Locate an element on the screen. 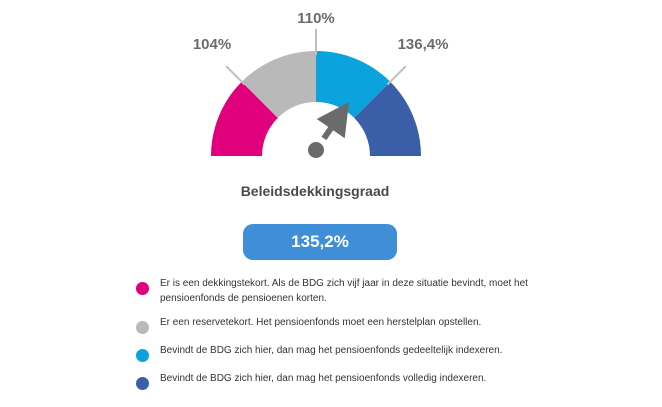  gauge-label-high: 136,4% is located at coordinates (423, 44).